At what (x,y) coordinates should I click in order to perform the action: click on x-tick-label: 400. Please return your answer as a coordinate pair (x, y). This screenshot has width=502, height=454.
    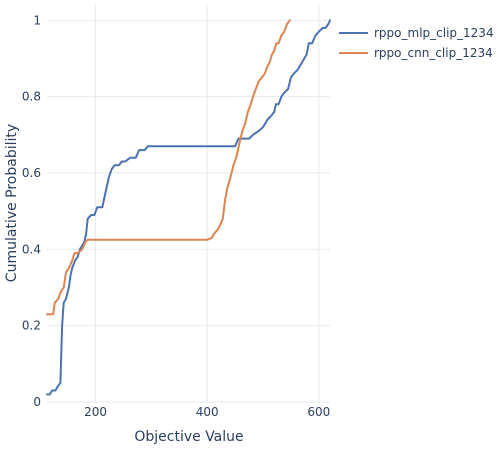
    Looking at the image, I should click on (207, 412).